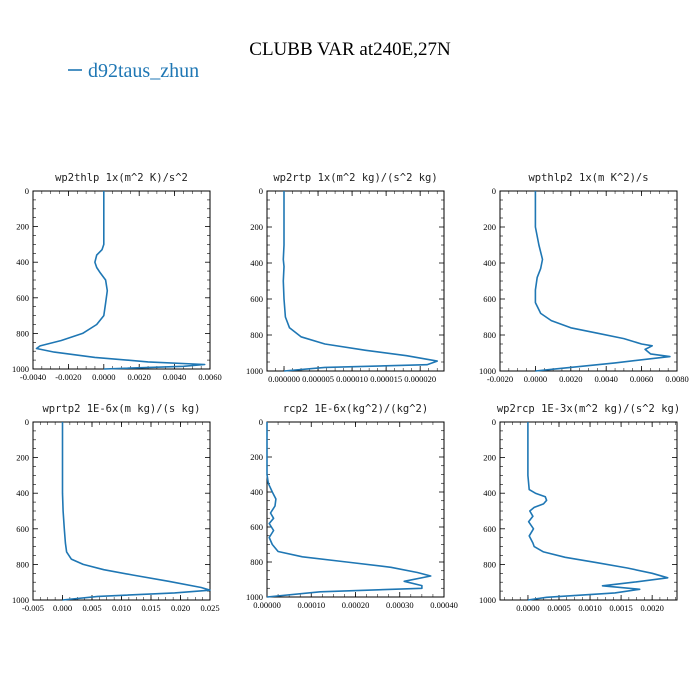 The image size is (700, 700). What do you see at coordinates (352, 379) in the screenshot?
I see `x-tick-label: 0.000010` at bounding box center [352, 379].